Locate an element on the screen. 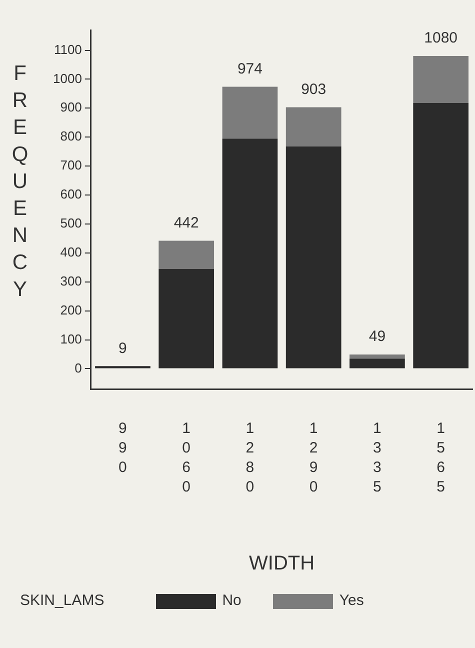  legend-label: No is located at coordinates (231, 600).